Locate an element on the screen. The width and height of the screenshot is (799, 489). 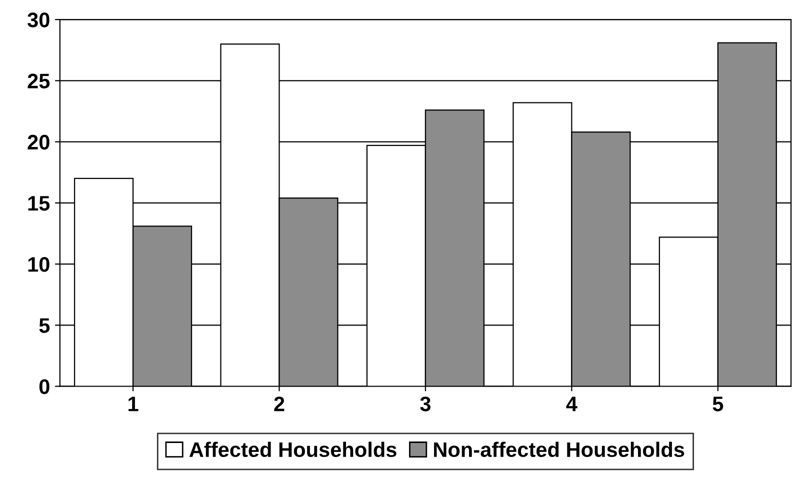
x-tick-label: 4 is located at coordinates (572, 404).